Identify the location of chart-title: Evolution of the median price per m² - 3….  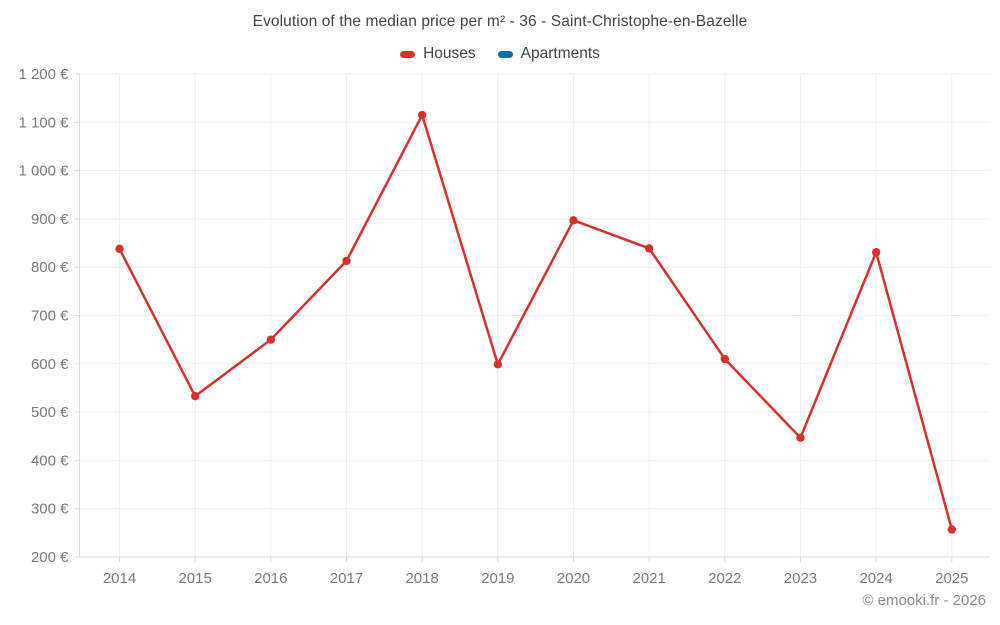
(500, 21).